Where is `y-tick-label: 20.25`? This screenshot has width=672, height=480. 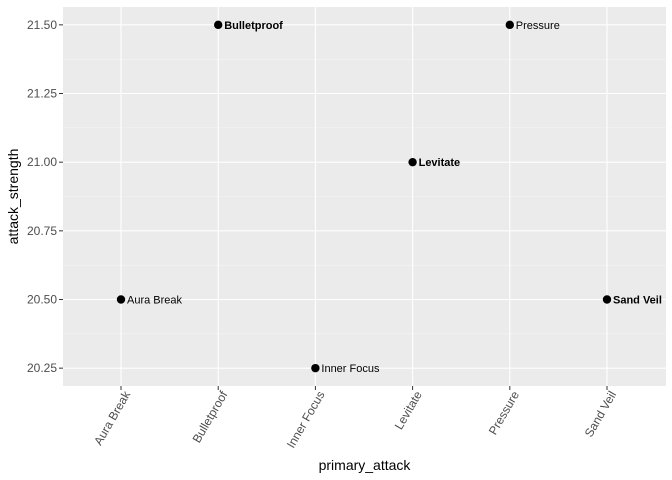
y-tick-label: 20.25 is located at coordinates (42, 368).